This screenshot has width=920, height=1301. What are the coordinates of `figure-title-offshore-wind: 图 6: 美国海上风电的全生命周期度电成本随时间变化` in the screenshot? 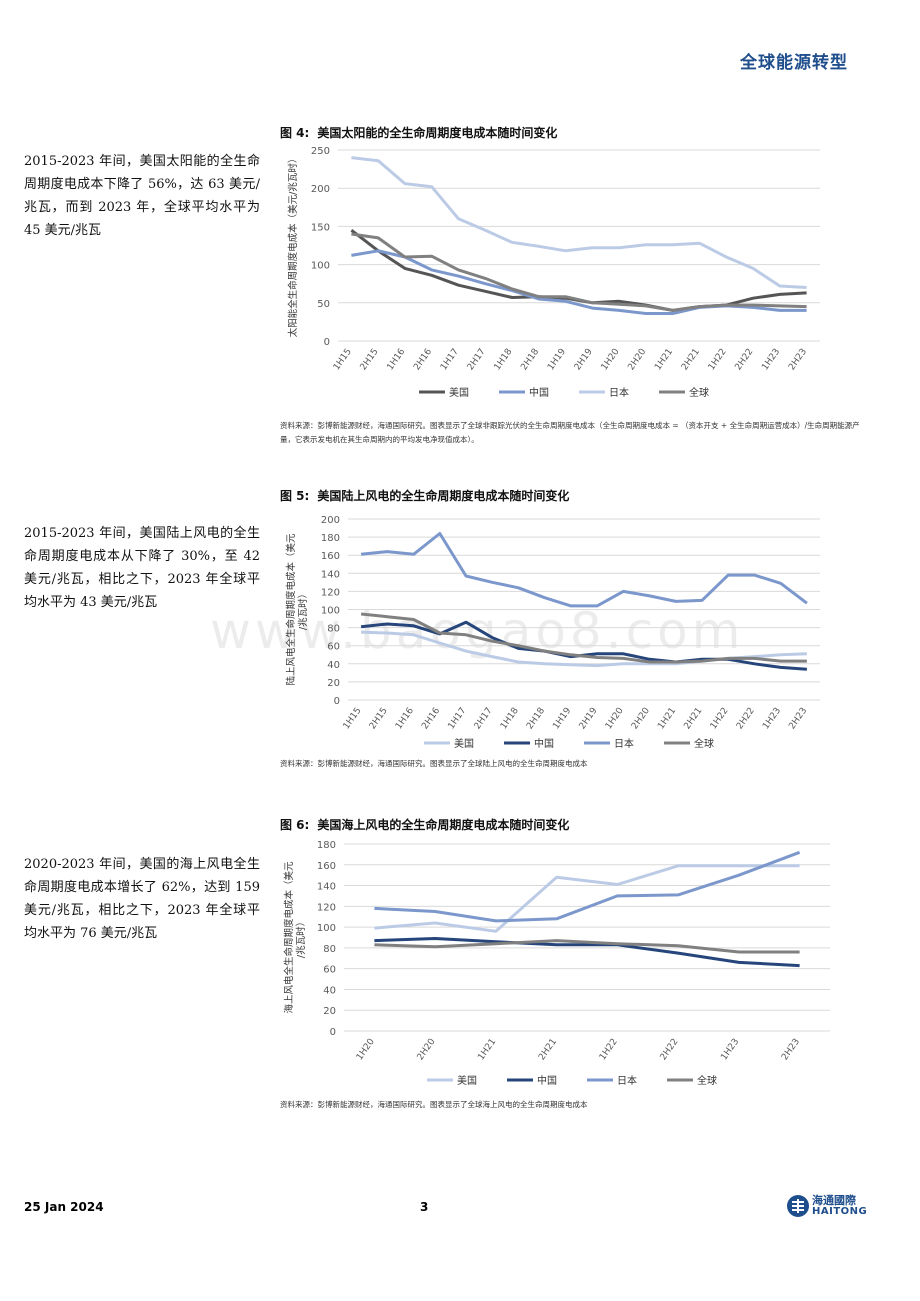 It's located at (424, 824).